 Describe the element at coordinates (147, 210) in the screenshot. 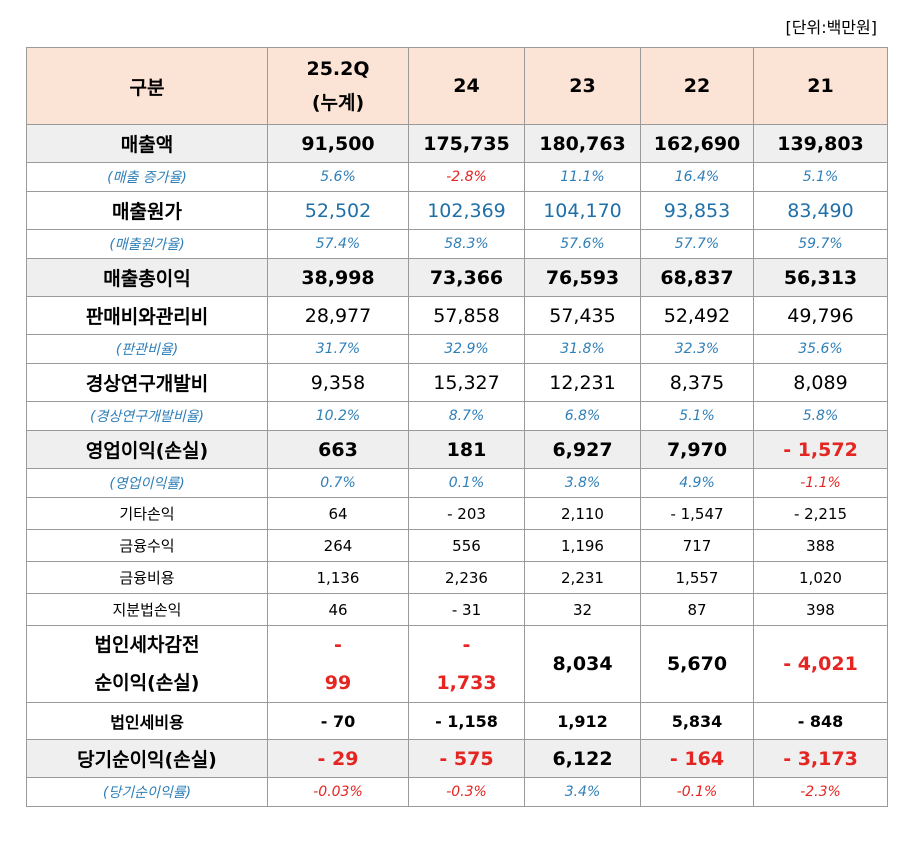

I see `row-label: 매출원가` at that location.